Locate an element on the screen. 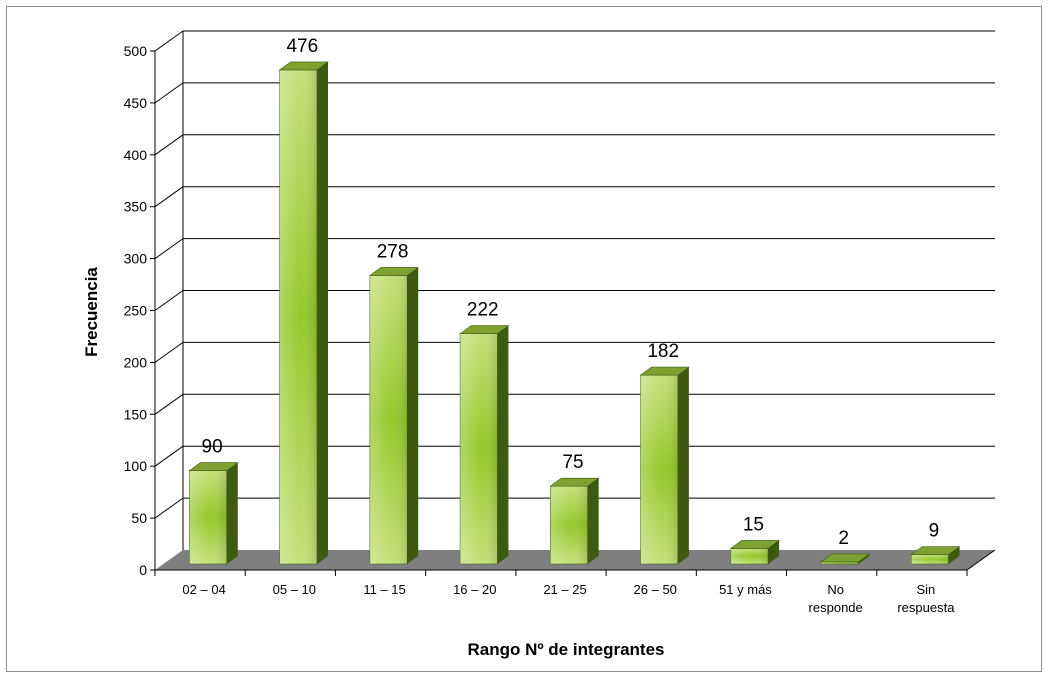 Image resolution: width=1056 pixels, height=679 pixels. x-tick-label: 51 y más is located at coordinates (745, 589).